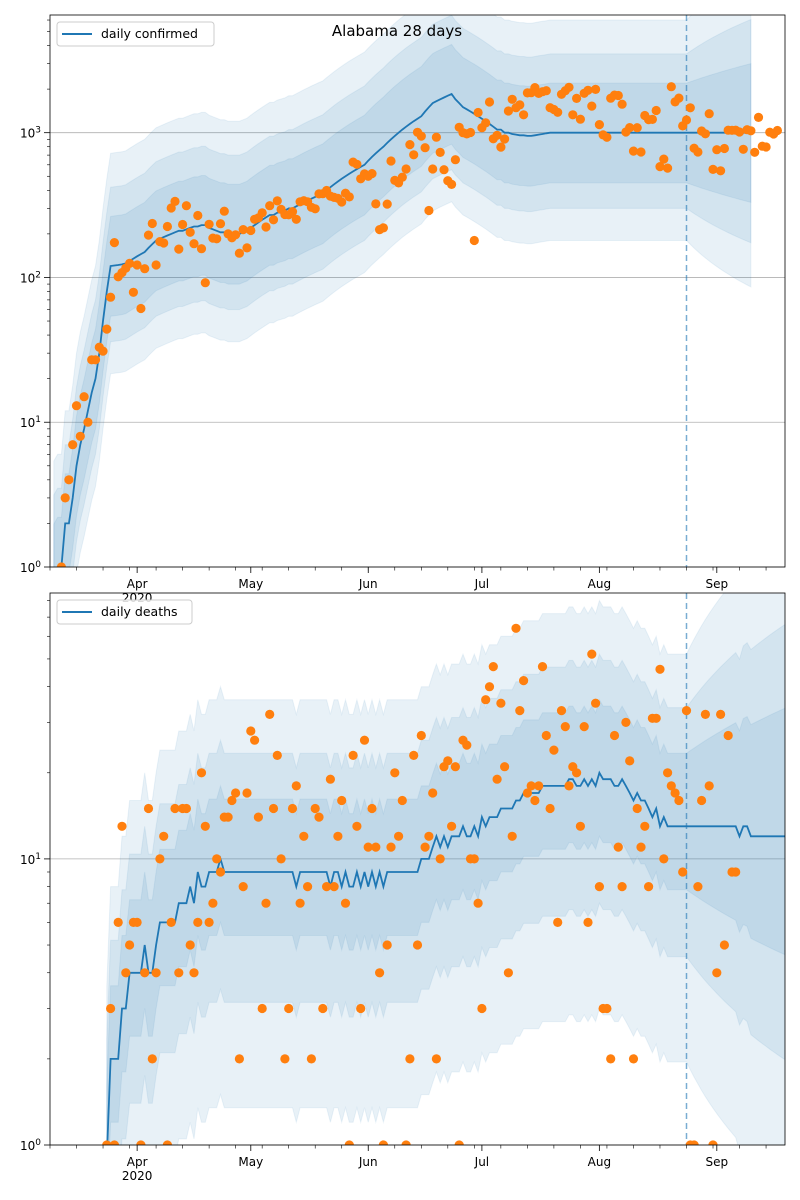 The width and height of the screenshot is (800, 1200). Describe the element at coordinates (137, 584) in the screenshot. I see `x-tick-label: Apr` at that location.